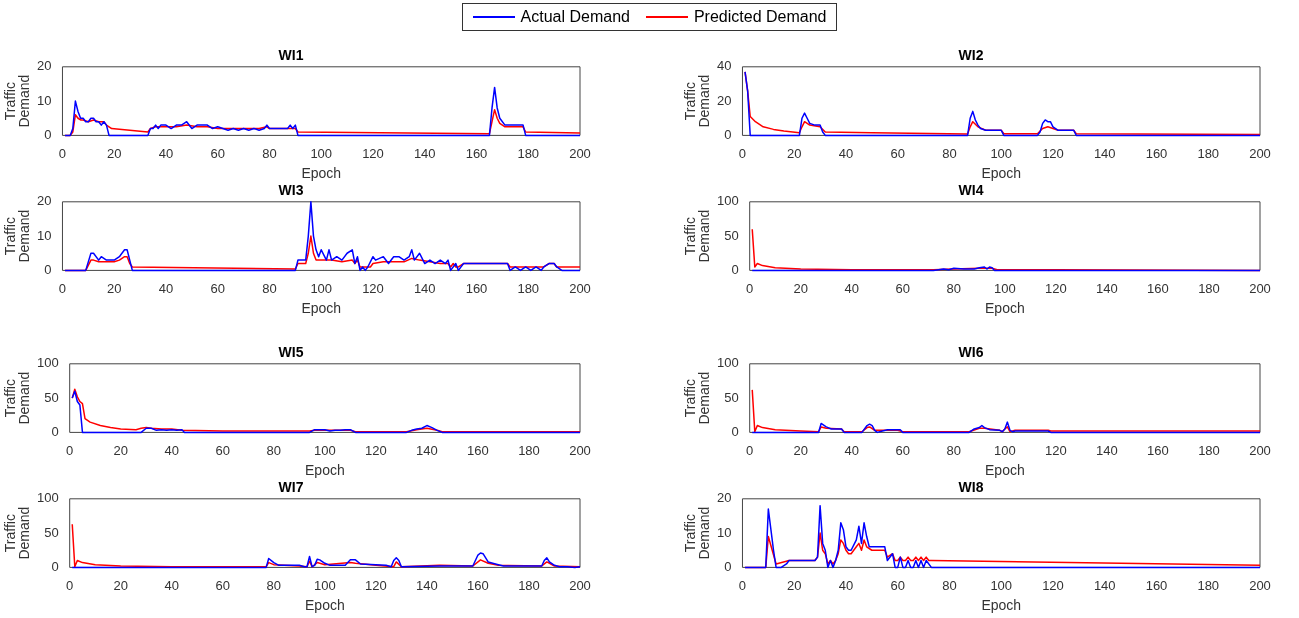 The width and height of the screenshot is (1299, 618). Describe the element at coordinates (971, 55) in the screenshot. I see `chart-title: WI2` at that location.